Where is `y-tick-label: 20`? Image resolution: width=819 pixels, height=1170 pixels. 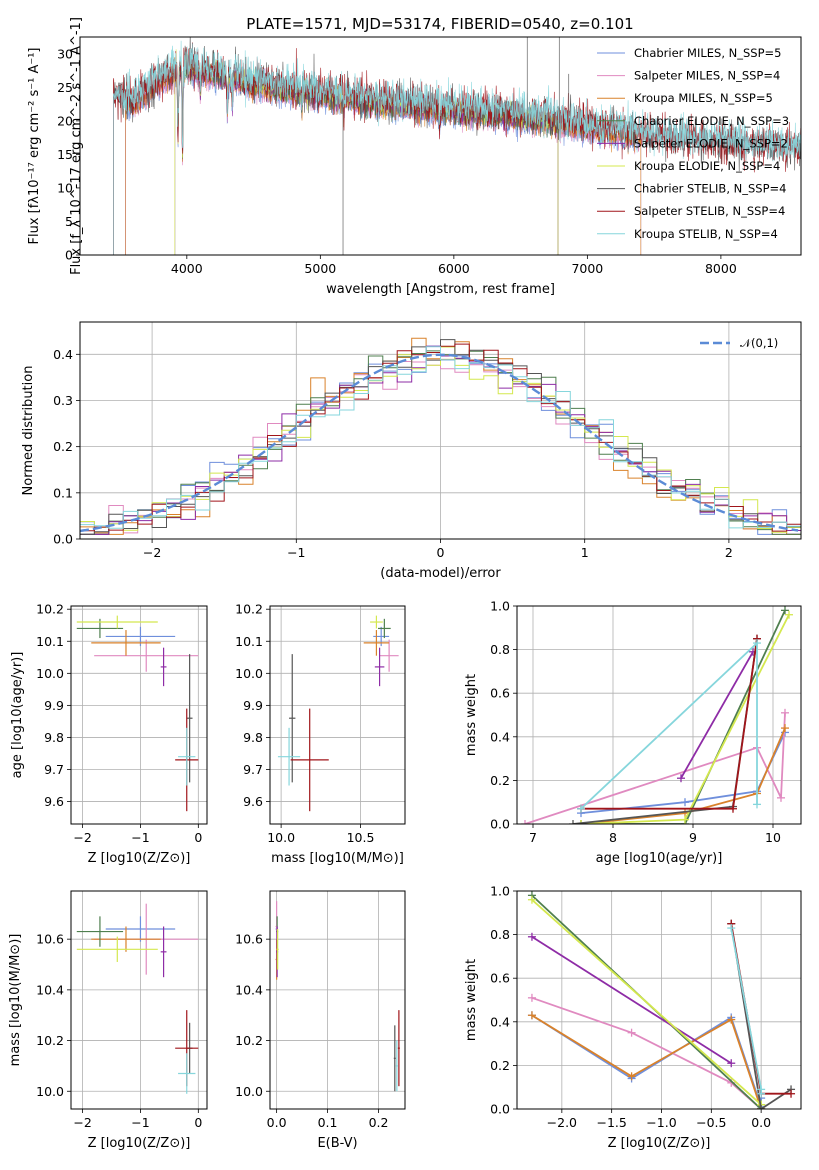 y-tick-label: 20 is located at coordinates (65, 120).